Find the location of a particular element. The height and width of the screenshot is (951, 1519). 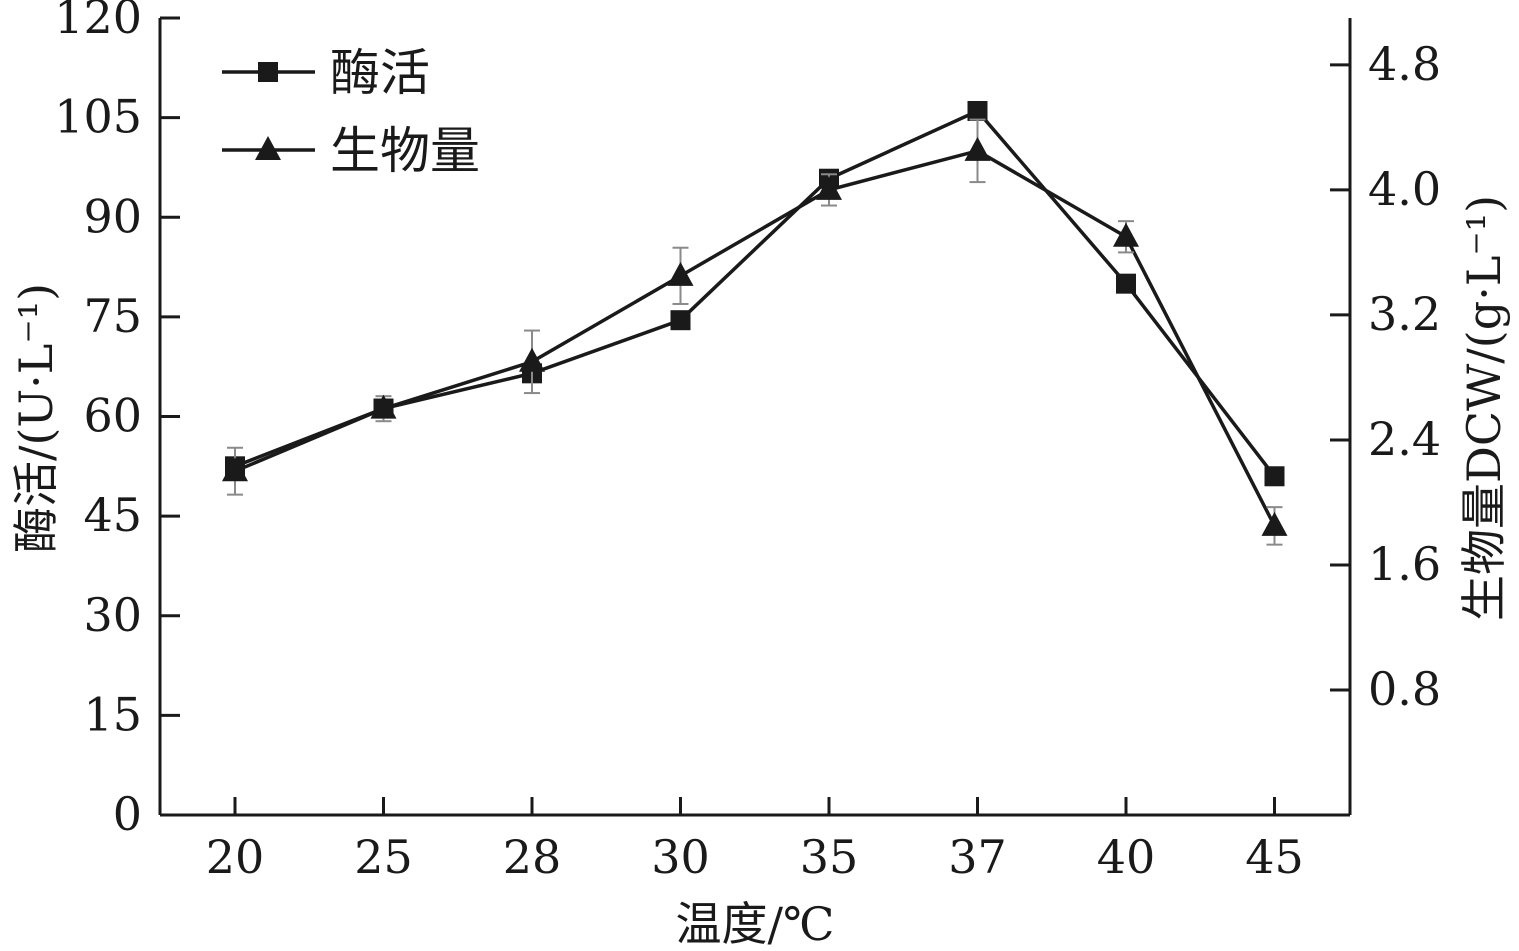

legend-marker-square is located at coordinates (268, 72).